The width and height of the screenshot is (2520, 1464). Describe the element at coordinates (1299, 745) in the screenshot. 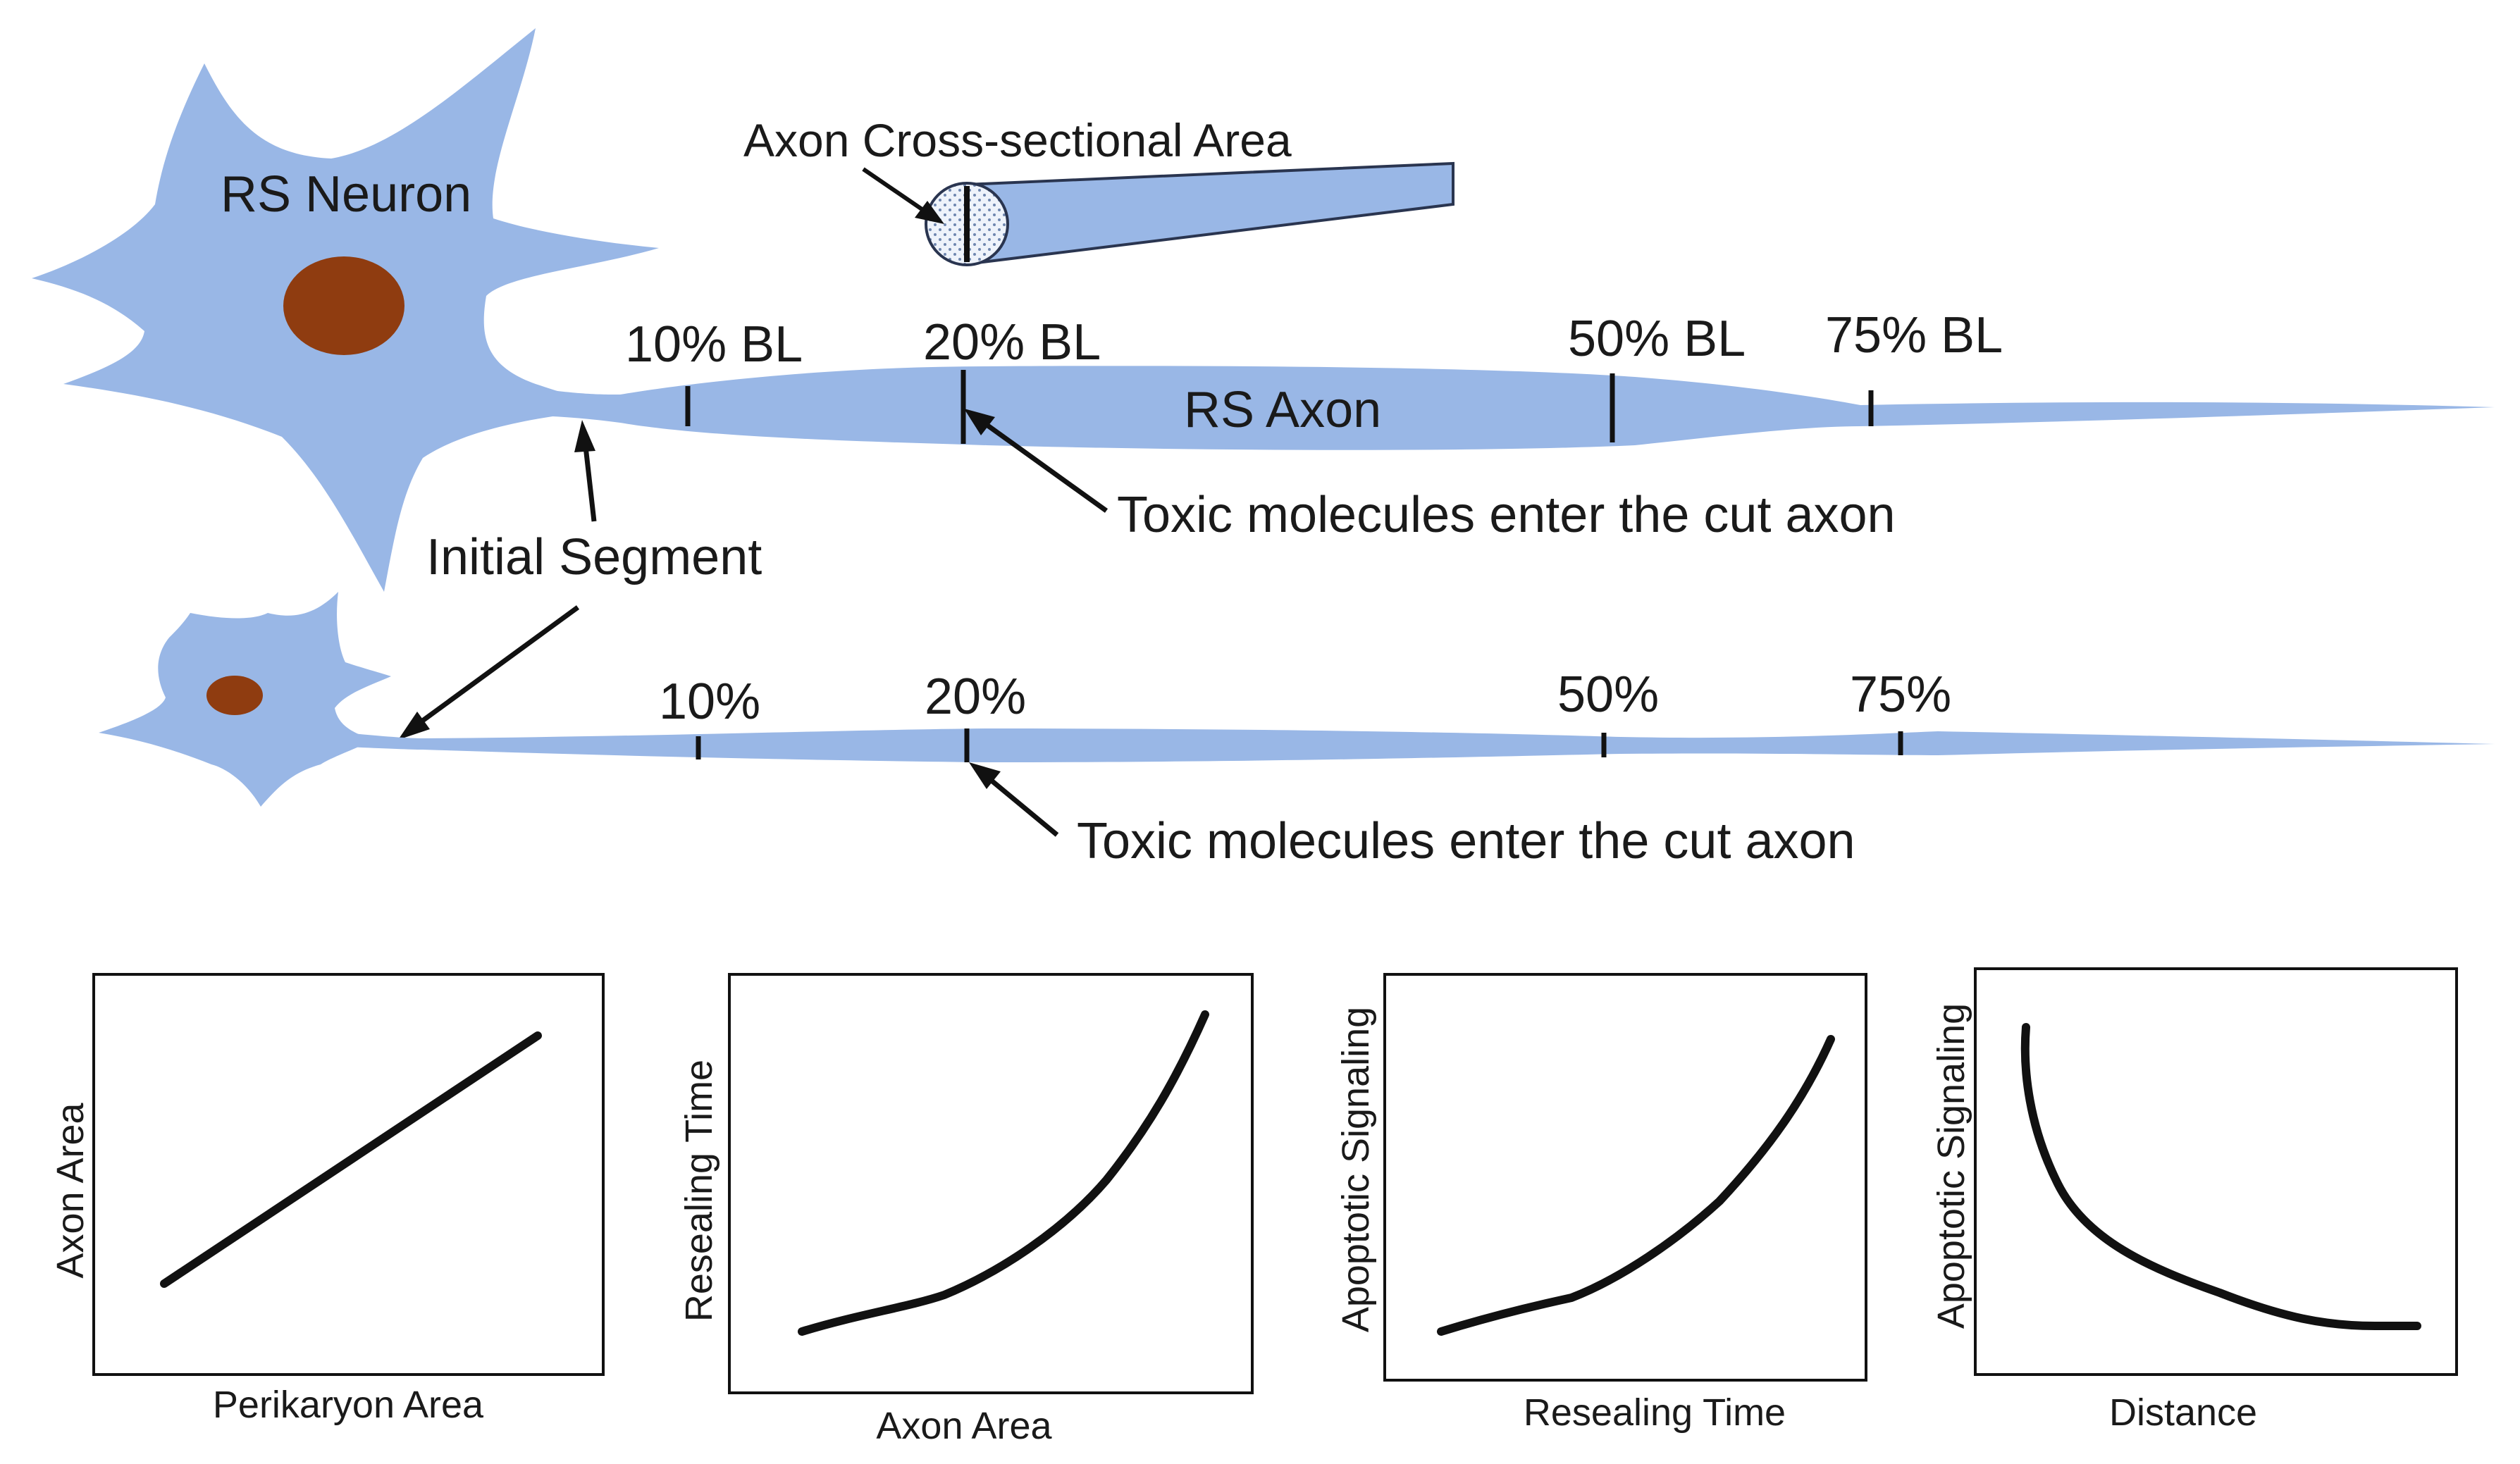

I see `small-axon-markers` at that location.